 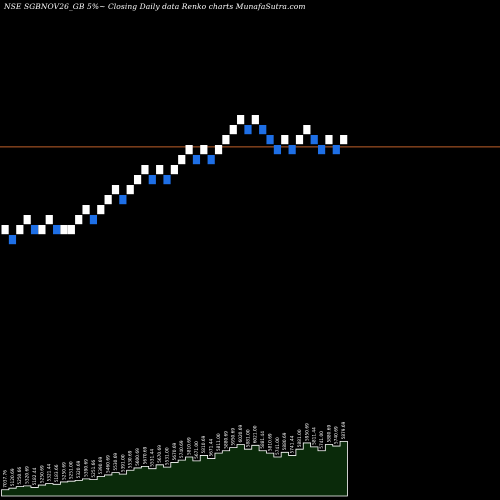 I want to click on volume-label: 5531.44, so click(x=153, y=458).